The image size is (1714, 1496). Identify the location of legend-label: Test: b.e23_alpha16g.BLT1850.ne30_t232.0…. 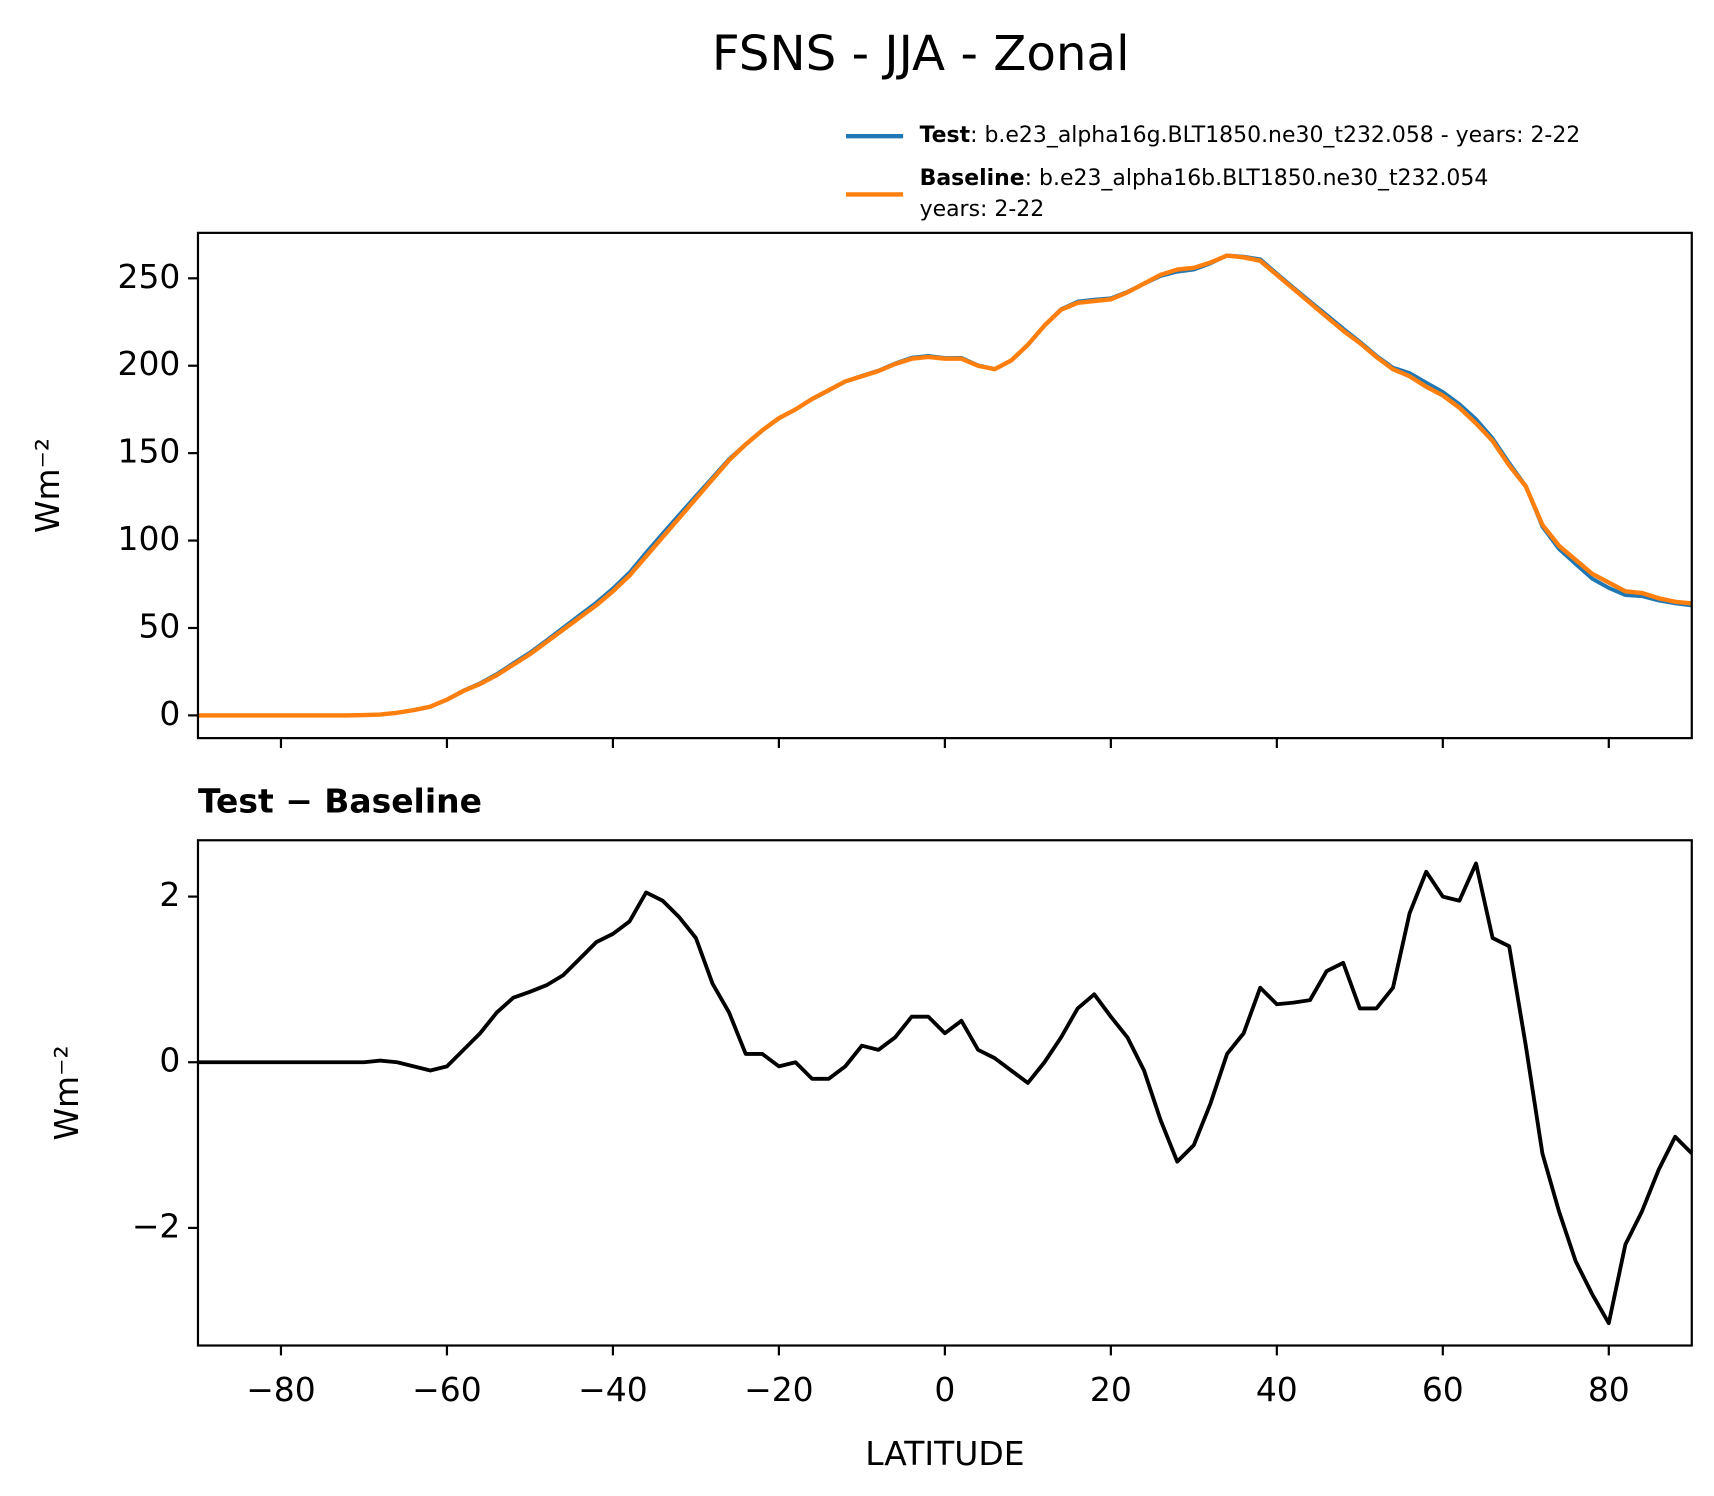
(1250, 135).